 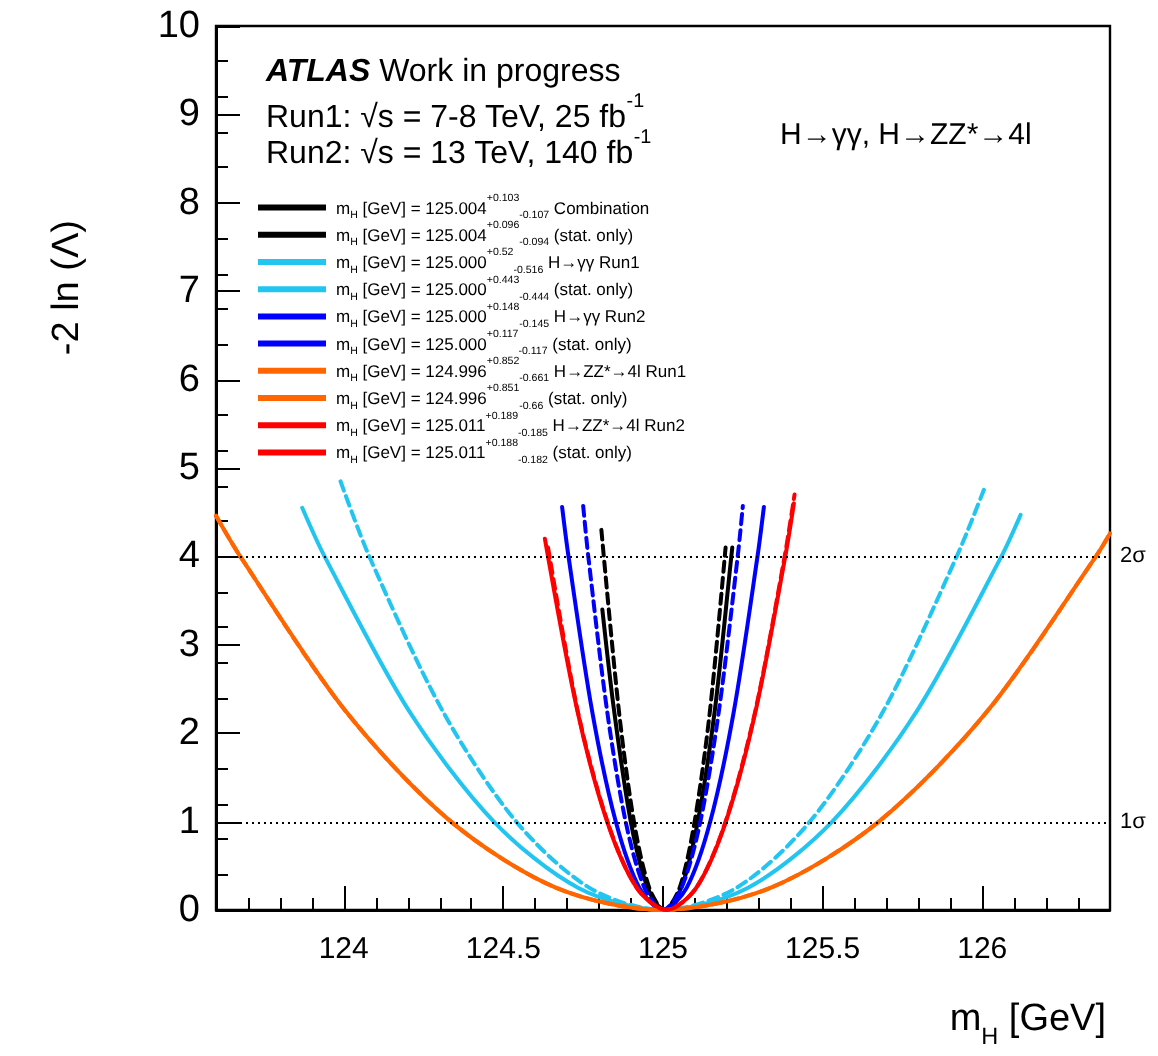 What do you see at coordinates (189, 910) in the screenshot?
I see `y-tick-label: 0` at bounding box center [189, 910].